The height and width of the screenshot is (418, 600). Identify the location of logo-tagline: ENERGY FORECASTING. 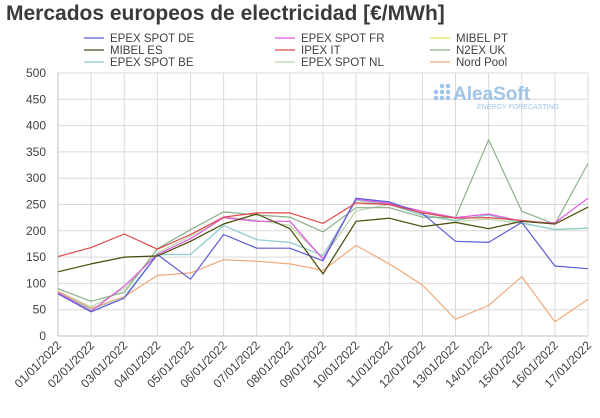
(518, 107).